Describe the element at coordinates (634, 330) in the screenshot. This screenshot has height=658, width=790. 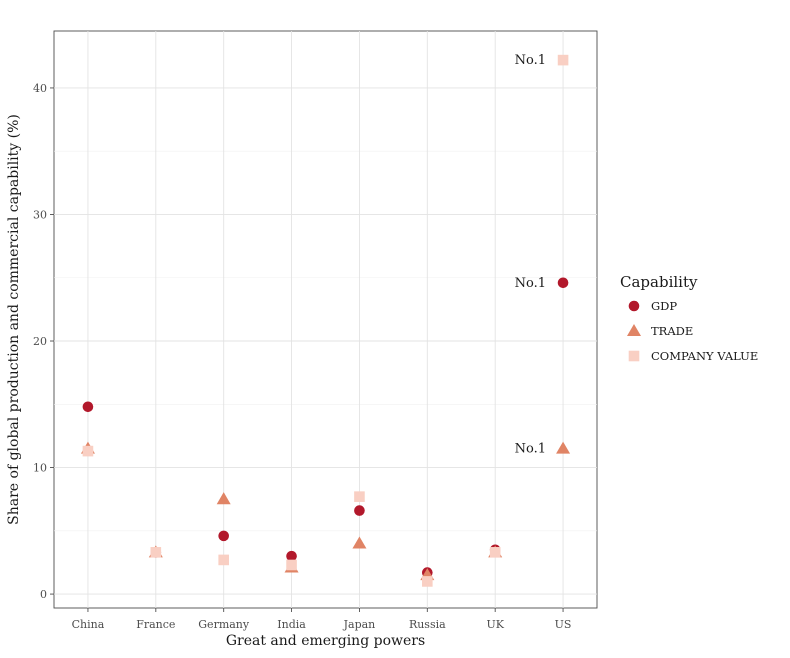
I see `legend-key-trade` at that location.